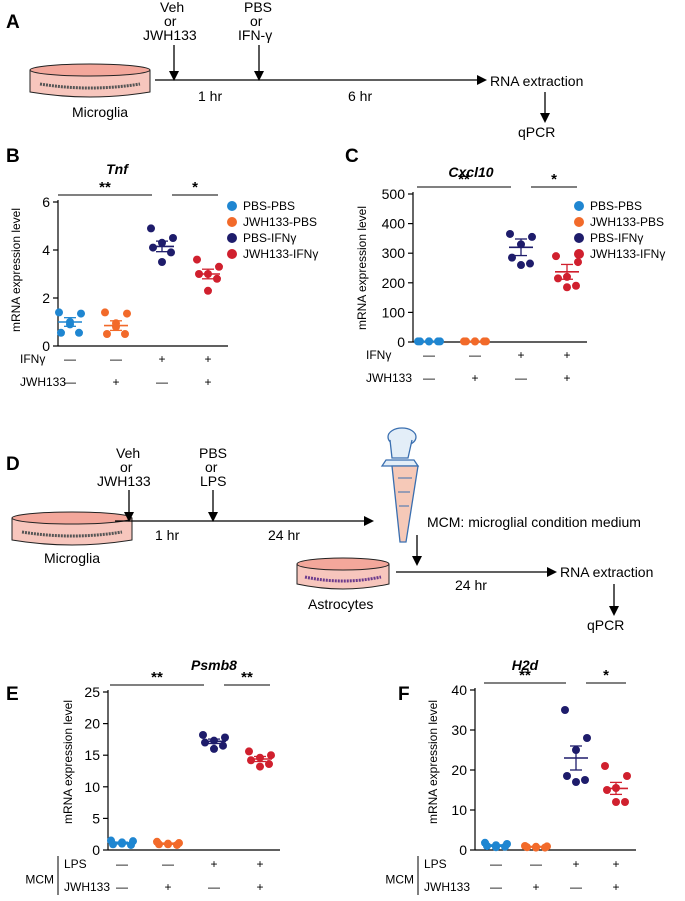 The image size is (685, 901). What do you see at coordinates (606, 572) in the screenshot?
I see `rna-extraction-label: RNA extraction` at bounding box center [606, 572].